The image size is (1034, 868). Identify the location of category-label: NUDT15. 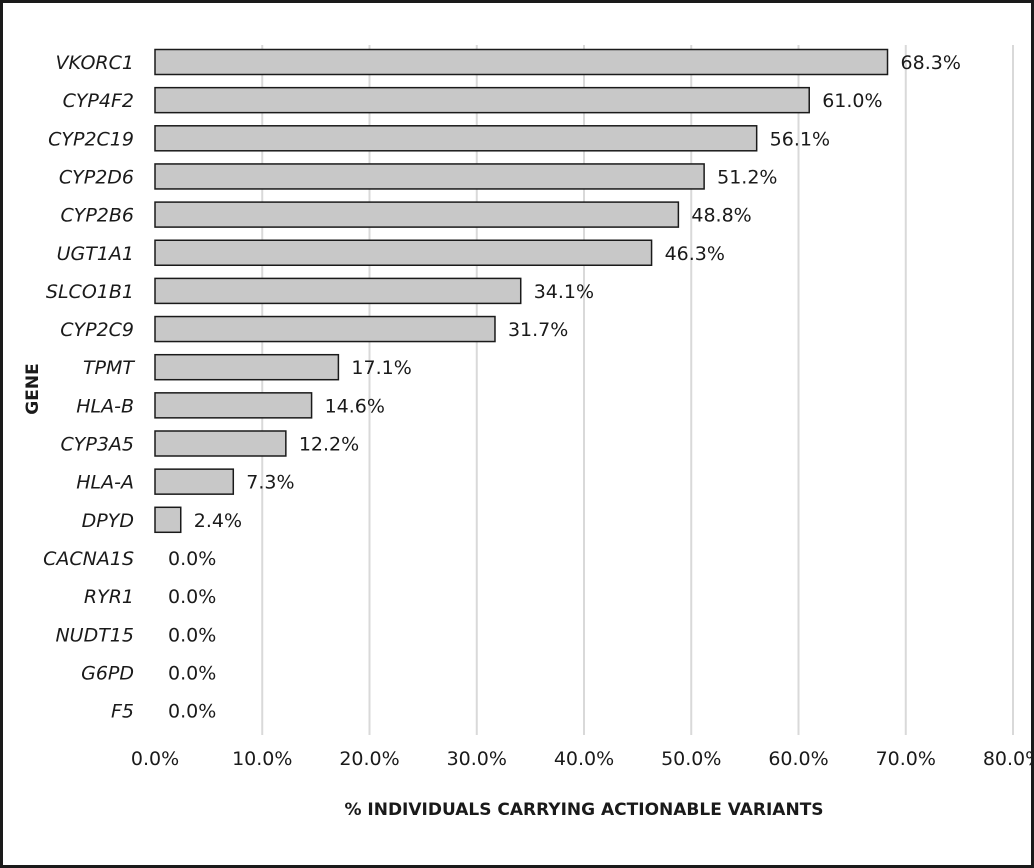
(94, 635).